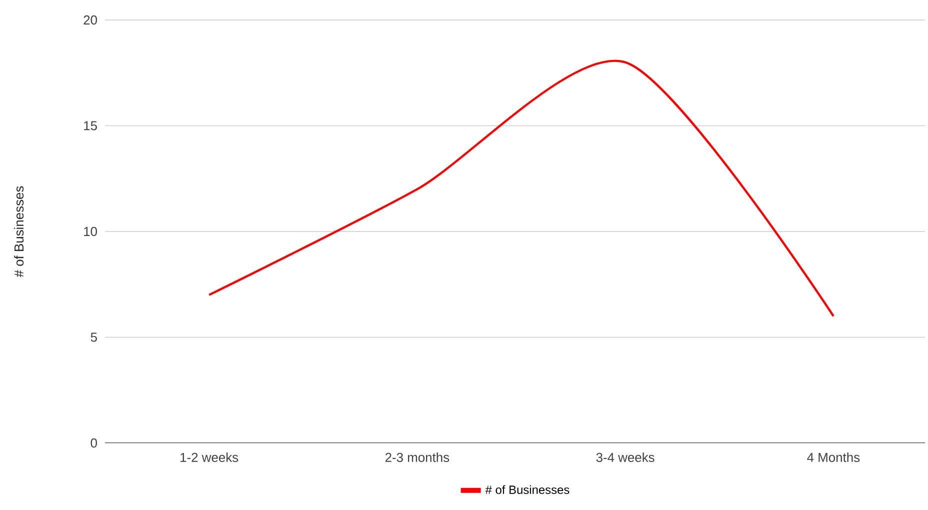 This screenshot has height=510, width=928. What do you see at coordinates (90, 125) in the screenshot?
I see `y-tick-label: 15` at bounding box center [90, 125].